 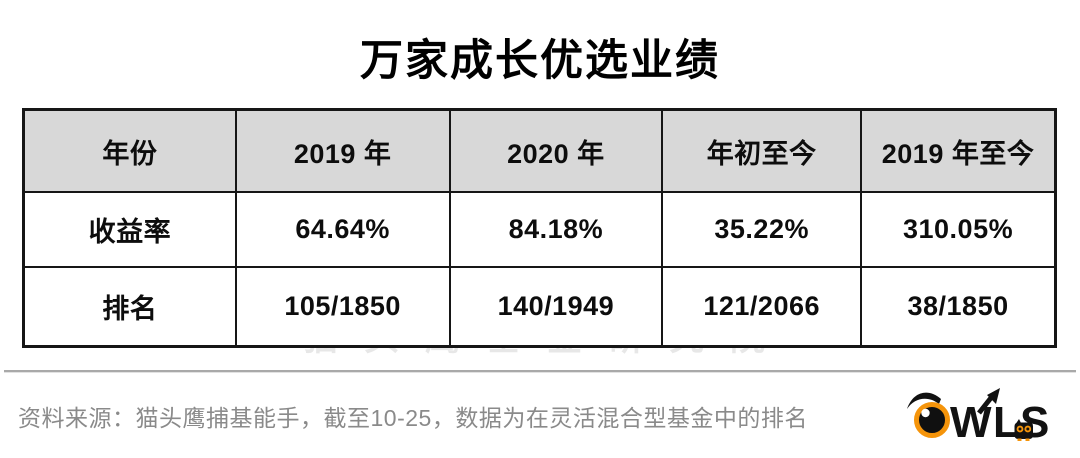 What do you see at coordinates (763, 152) in the screenshot?
I see `header-cell-ytd: 年初至今` at bounding box center [763, 152].